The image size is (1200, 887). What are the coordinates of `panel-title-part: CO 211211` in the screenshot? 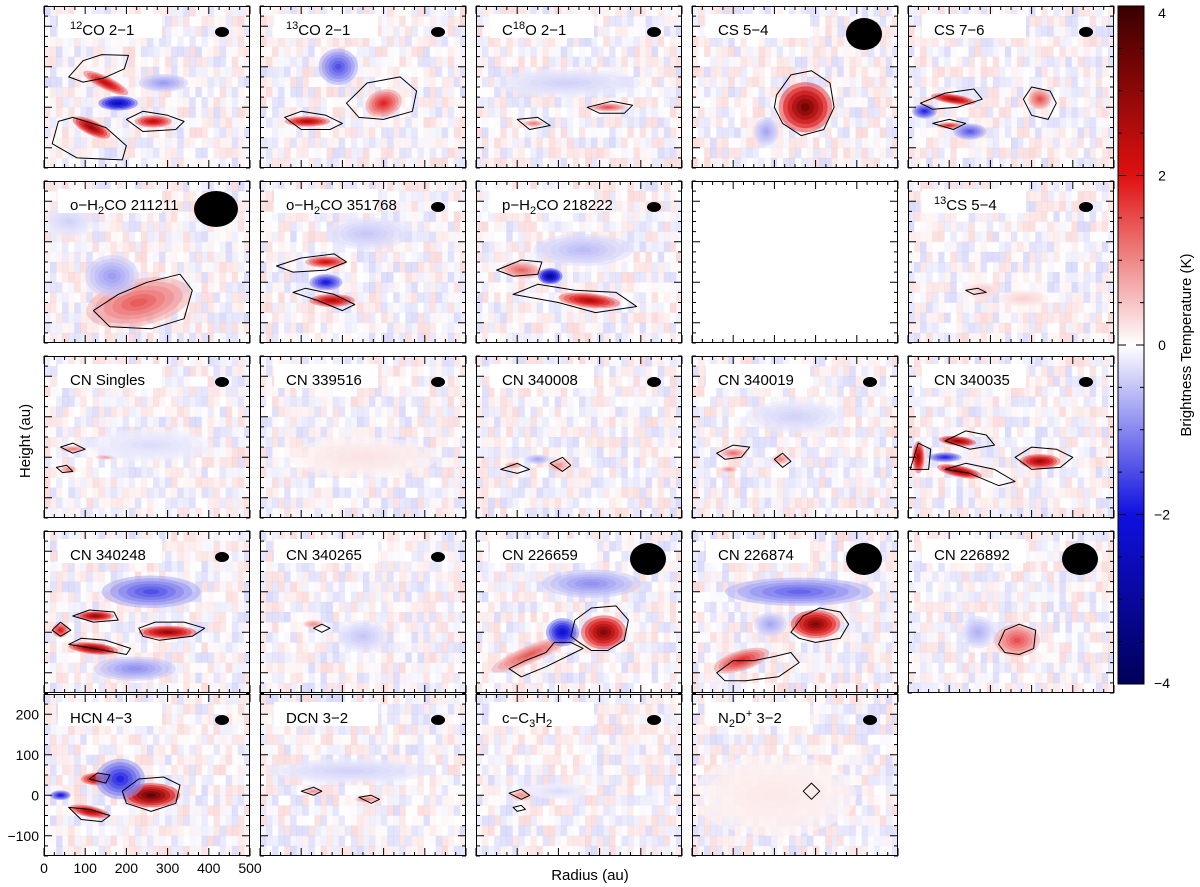 It's located at (141, 205).